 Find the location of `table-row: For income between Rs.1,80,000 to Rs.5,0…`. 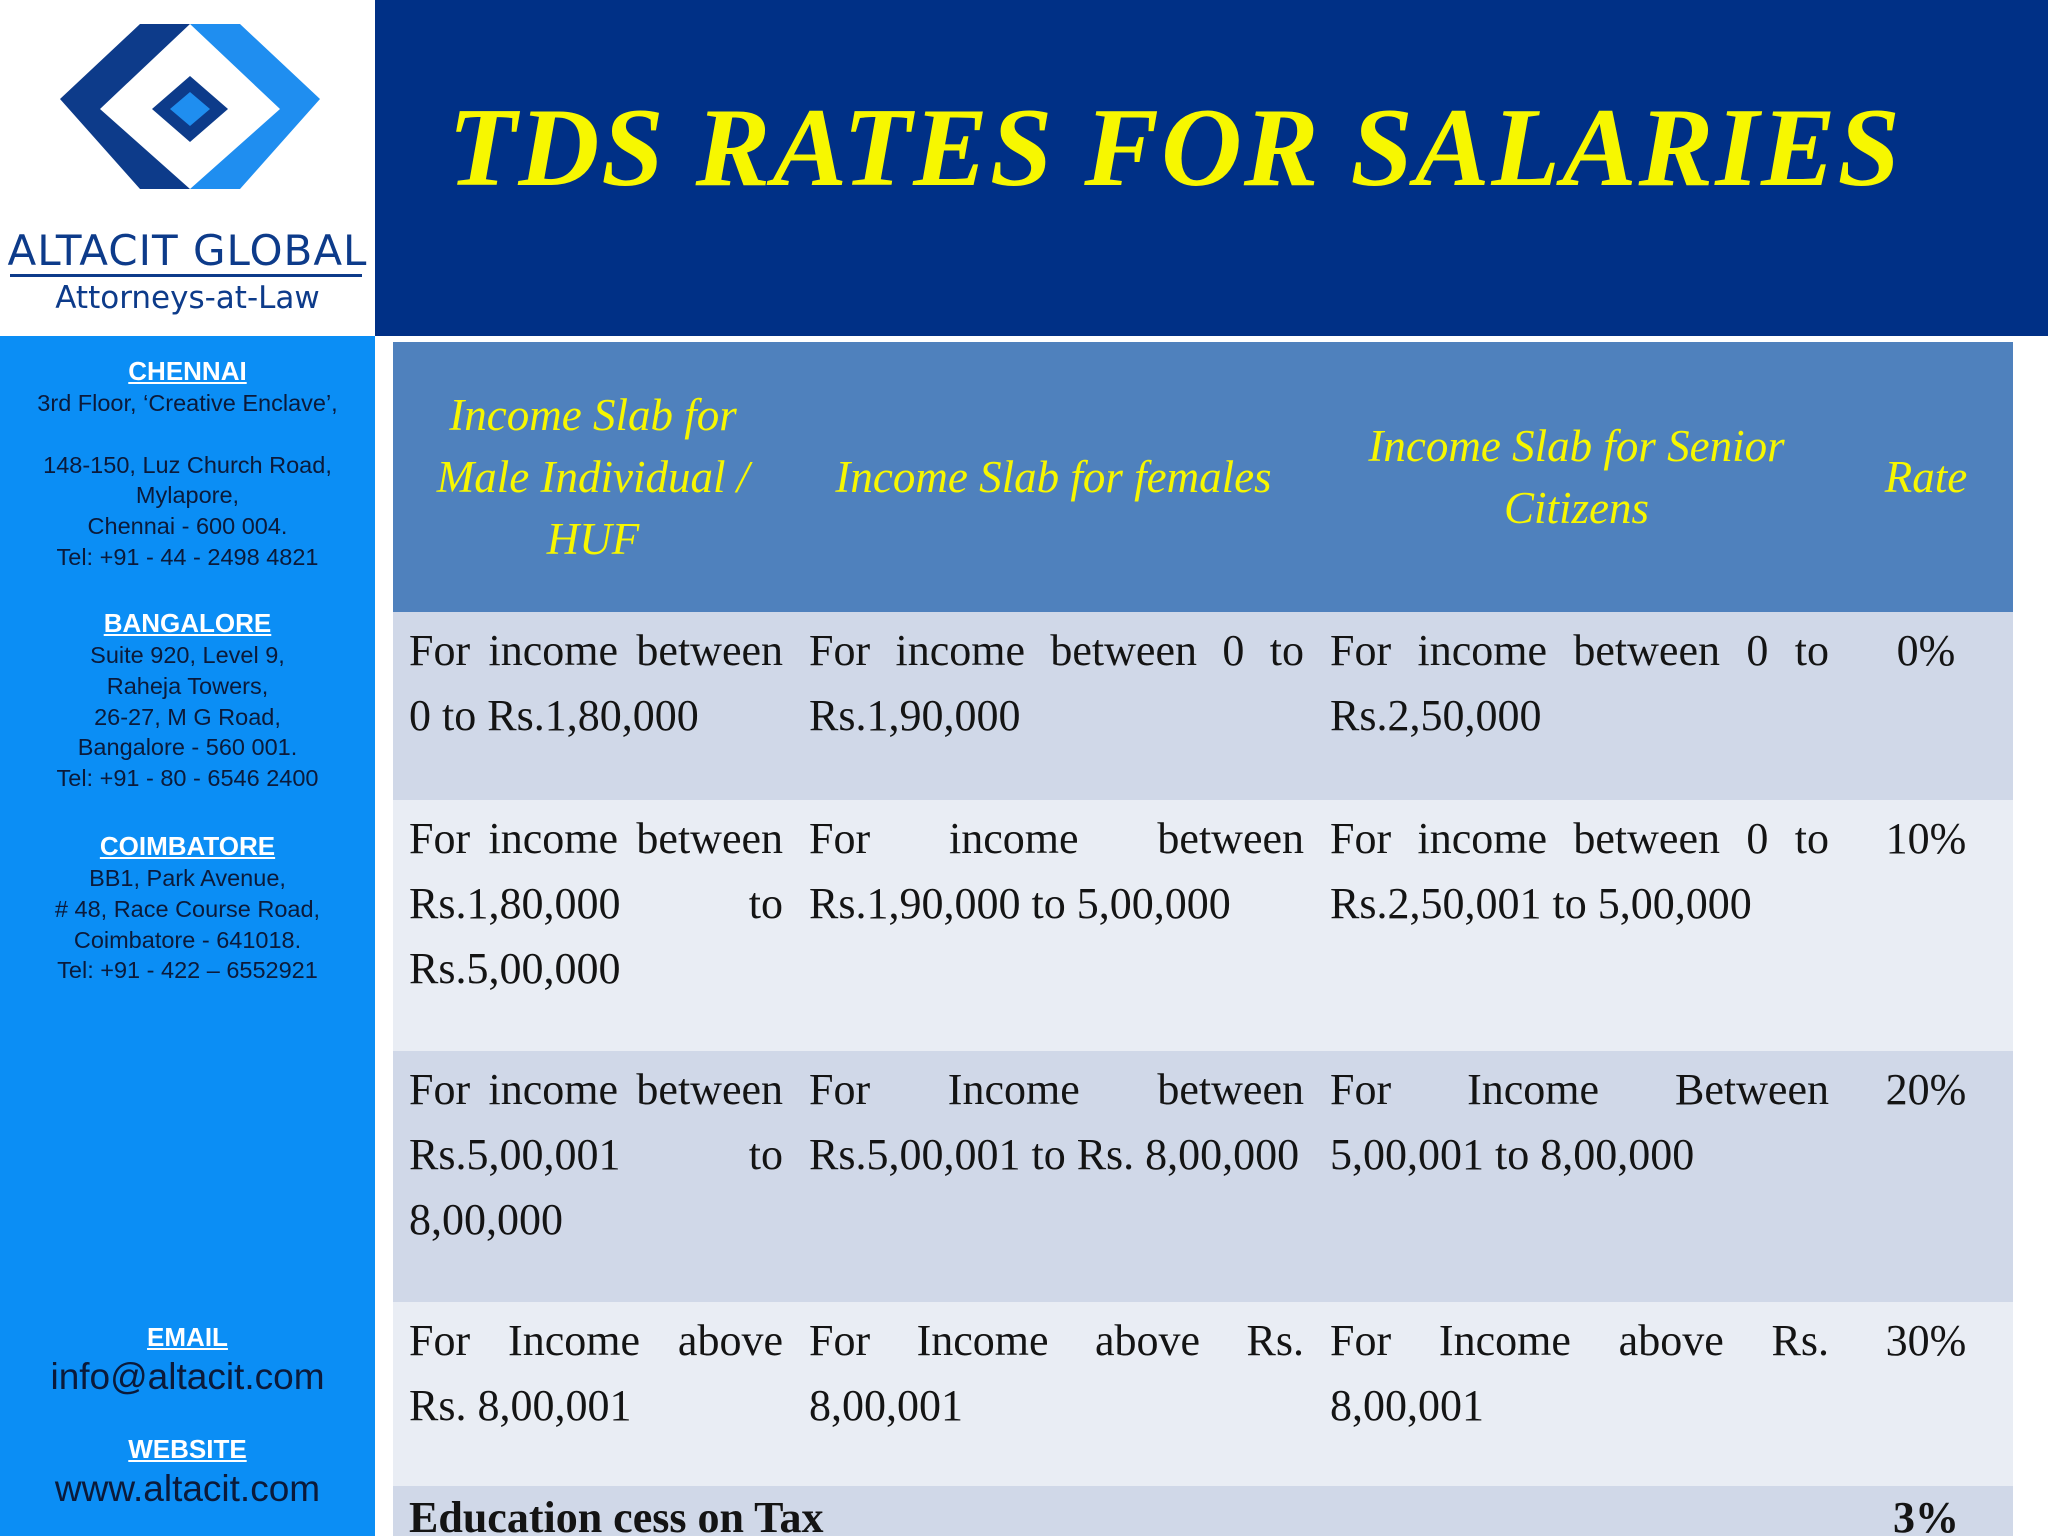

table-row: For income between Rs.1,80,000 to Rs.5,0… is located at coordinates (1203, 925).